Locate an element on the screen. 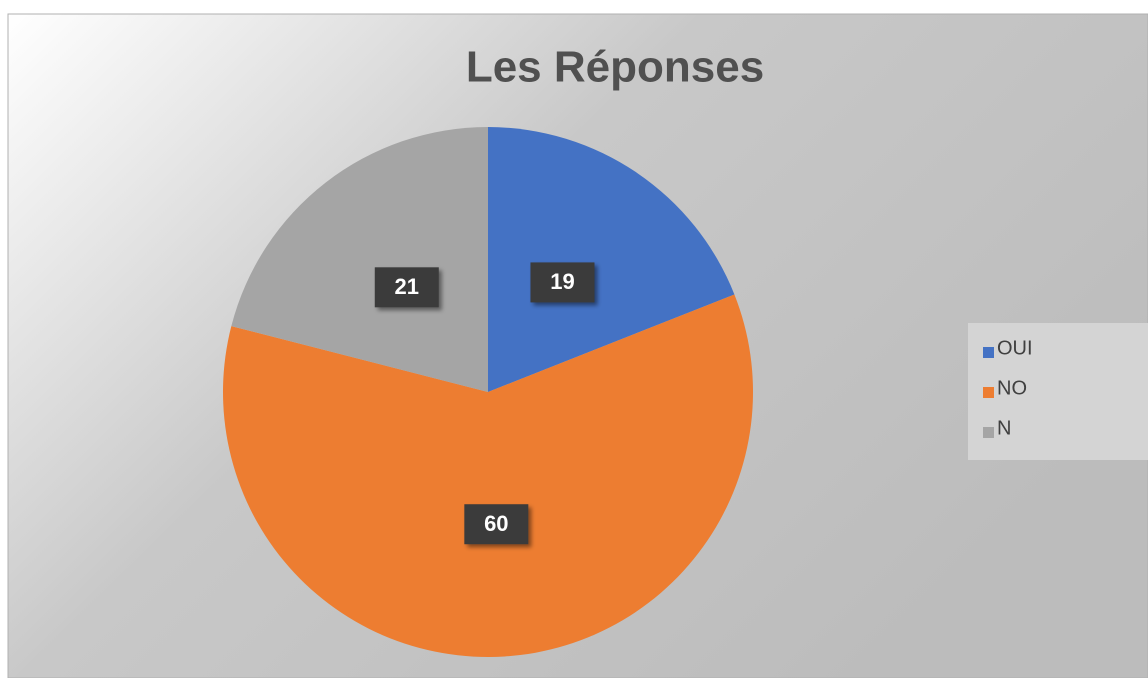 Image resolution: width=1148 pixels, height=678 pixels. legend-label: NO is located at coordinates (1012, 388).